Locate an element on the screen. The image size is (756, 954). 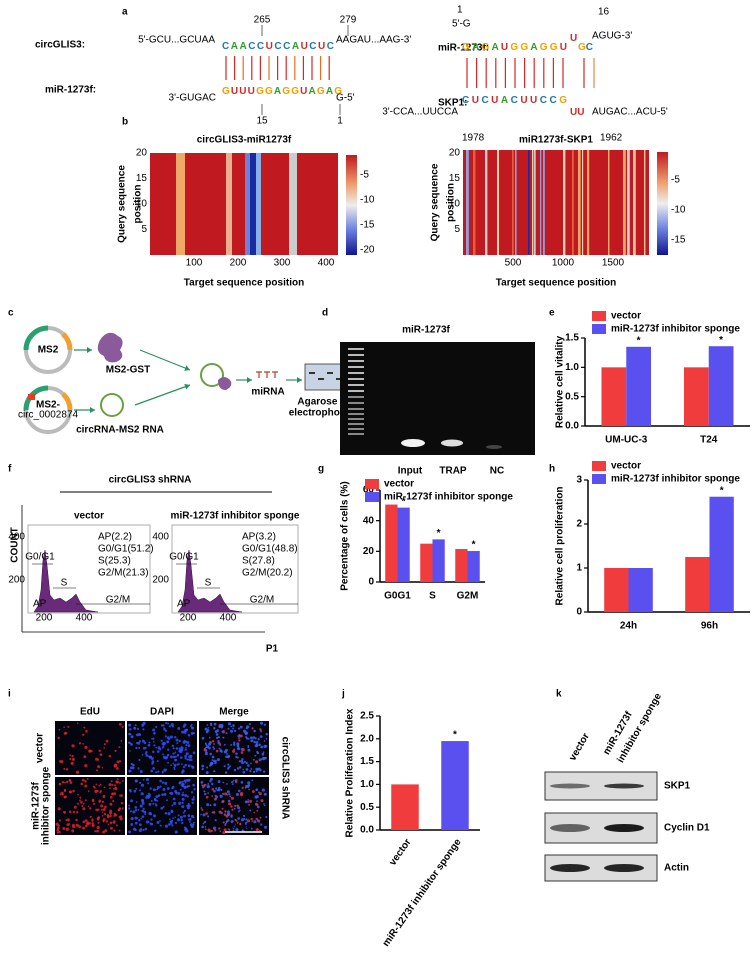
tick-label: 1500 is located at coordinates (613, 263).